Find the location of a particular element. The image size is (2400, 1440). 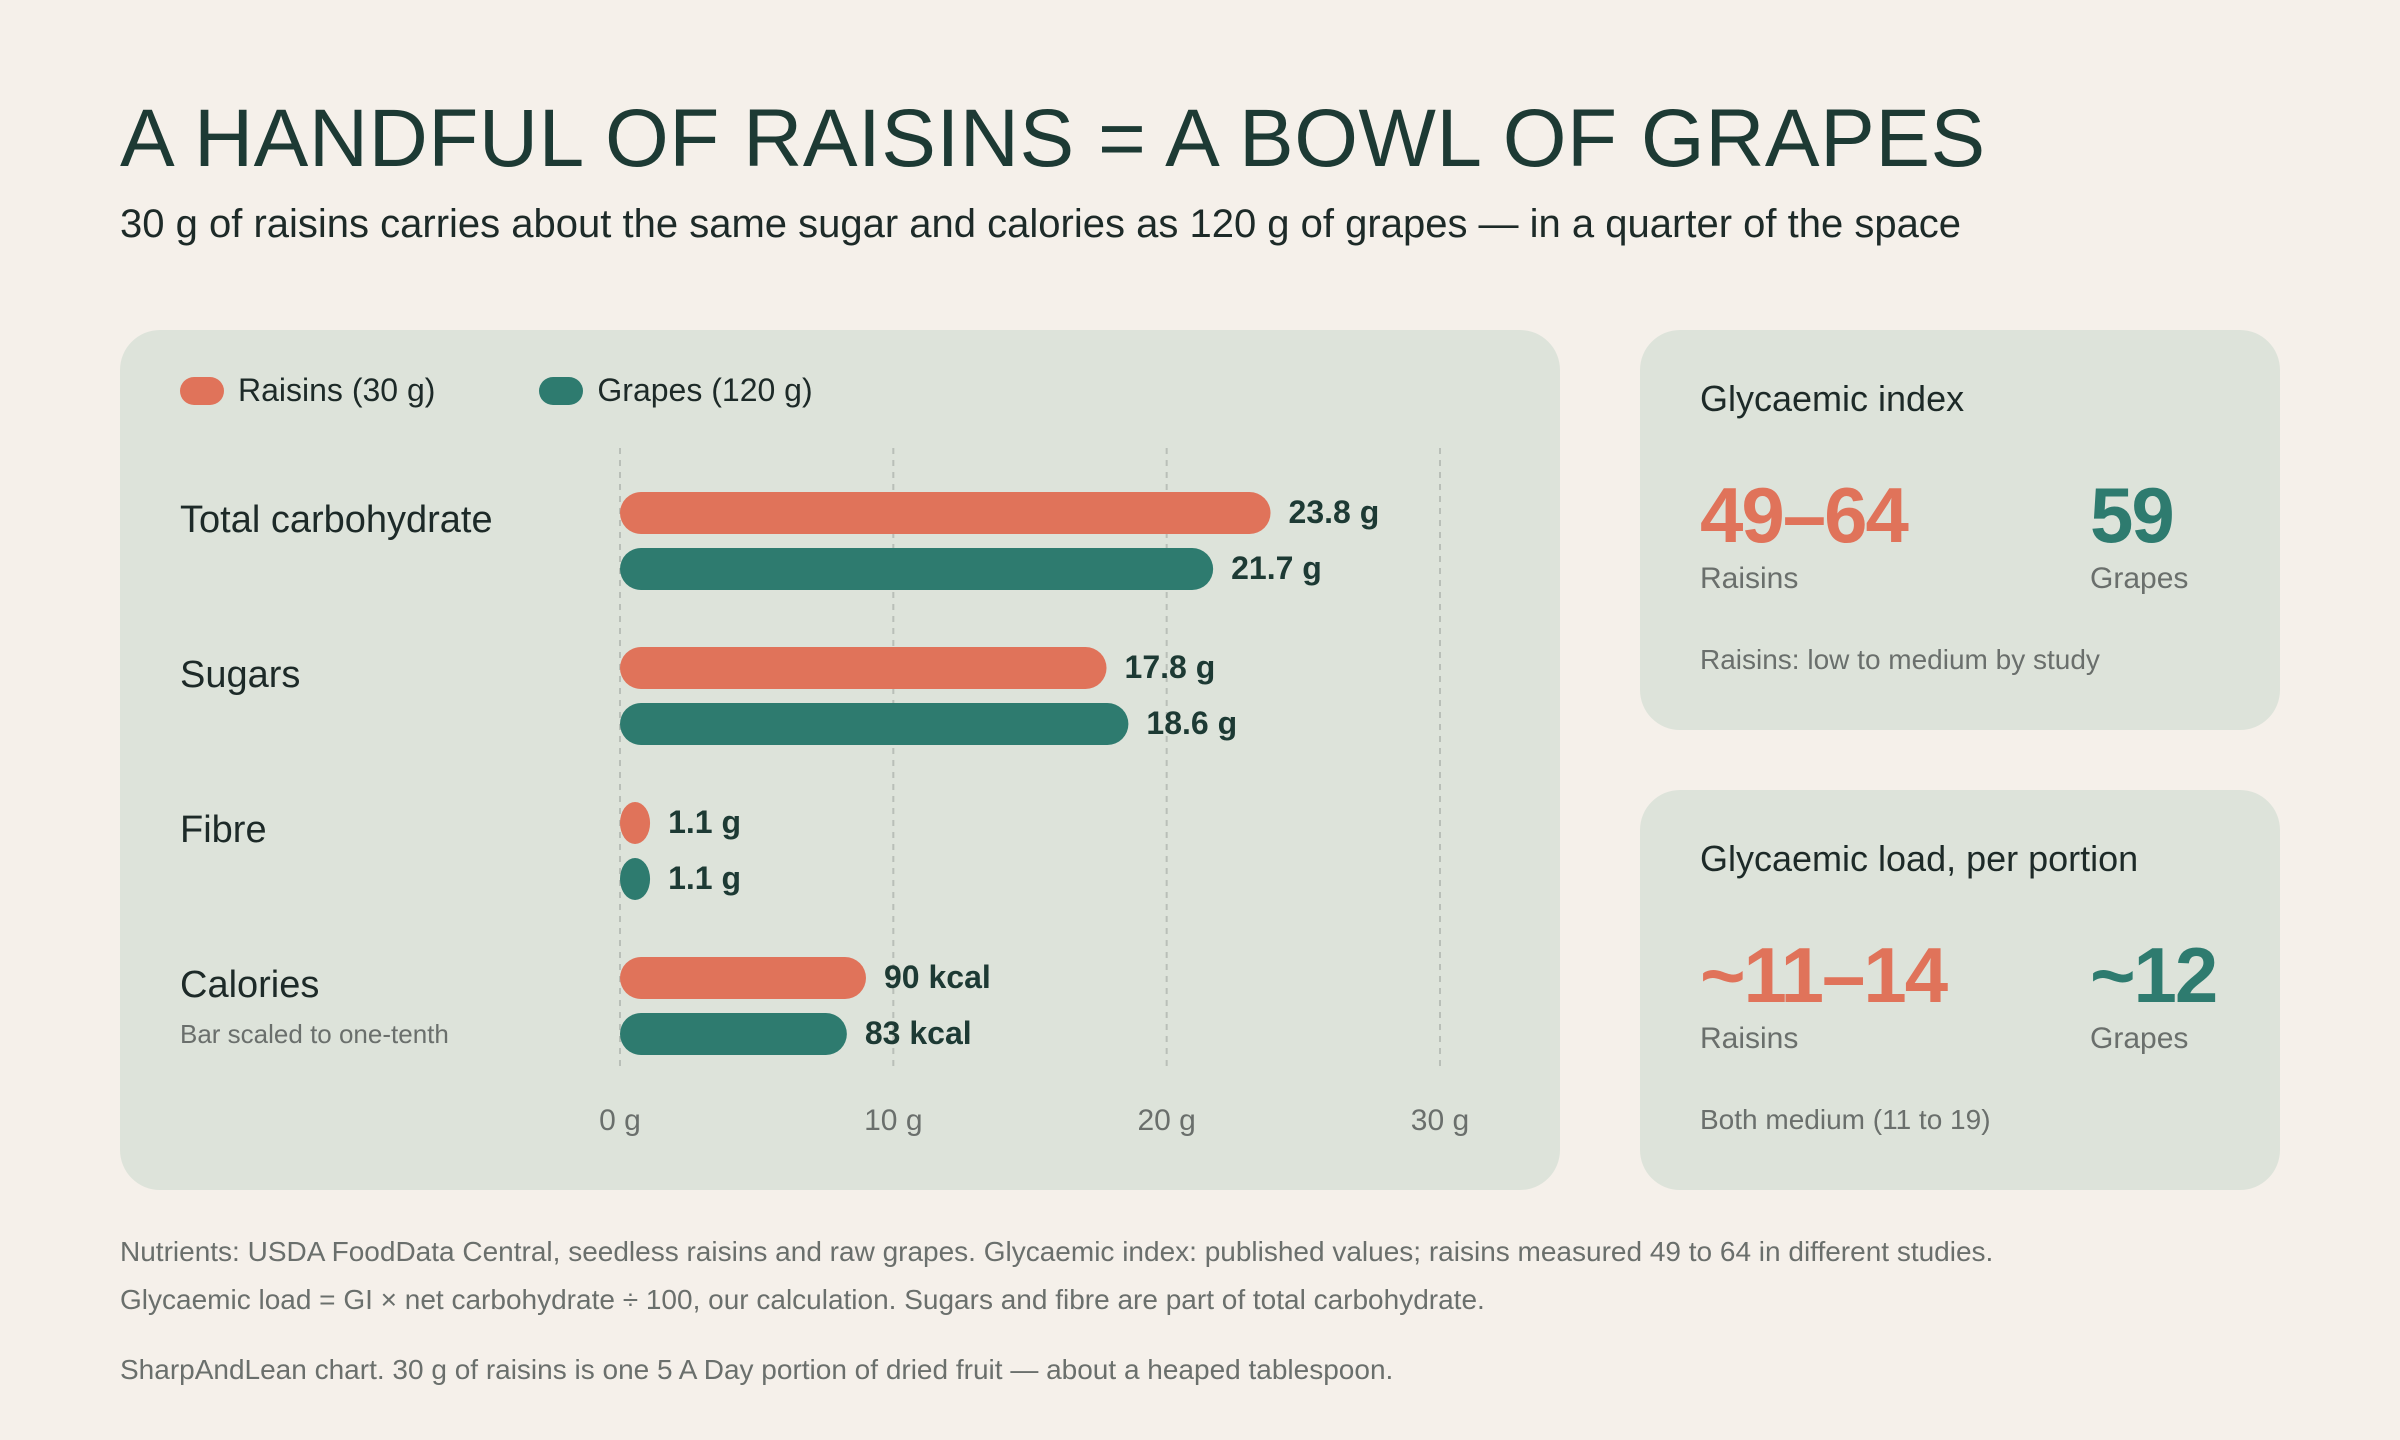

data-label: 23.8 g is located at coordinates (1334, 512).